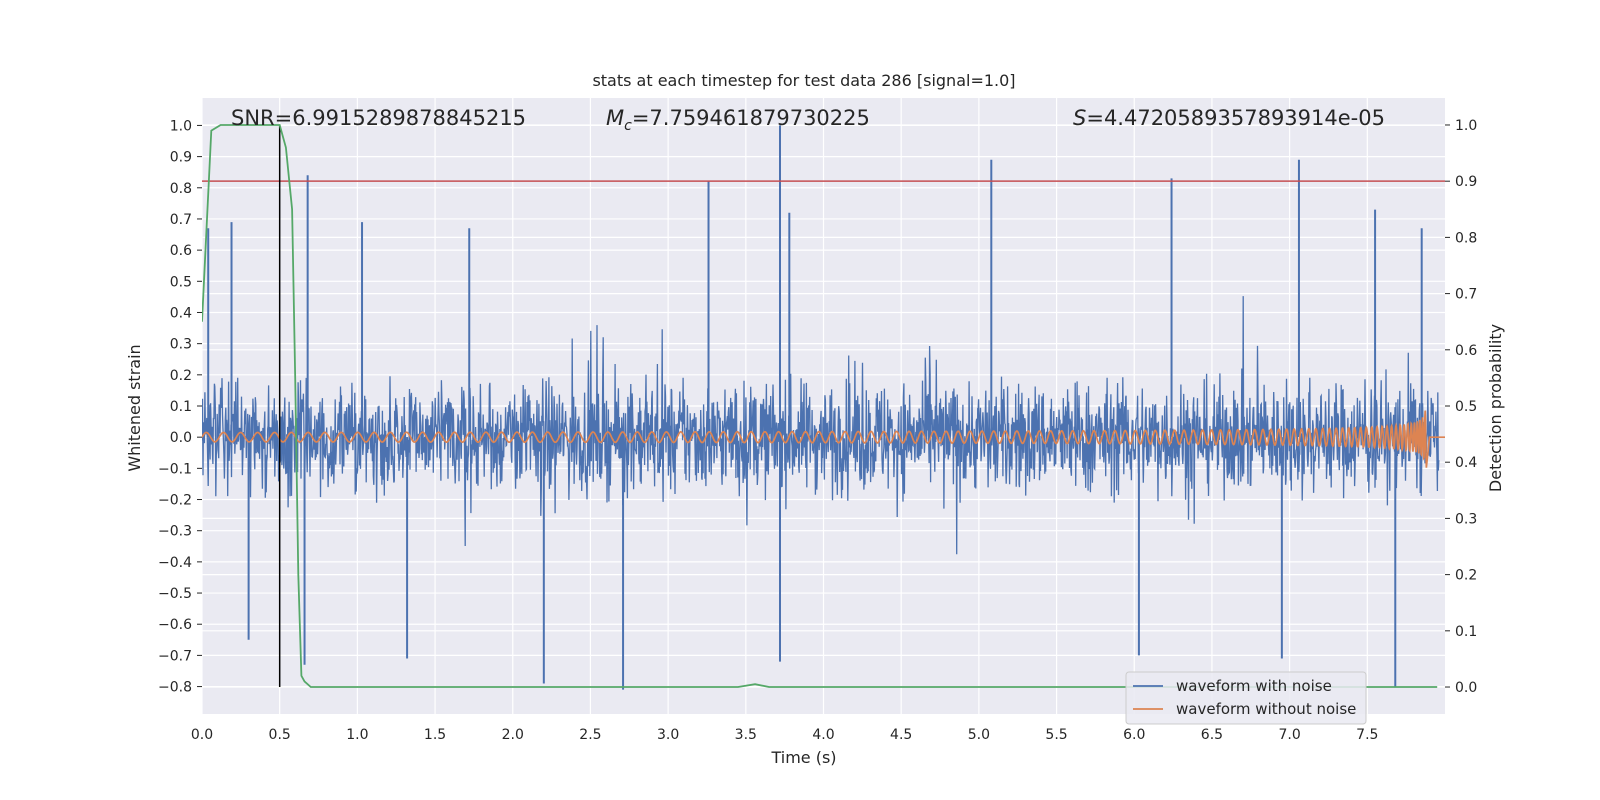 The height and width of the screenshot is (800, 1600). Describe the element at coordinates (1266, 709) in the screenshot. I see `legend-label-clean: waveform without noise` at that location.